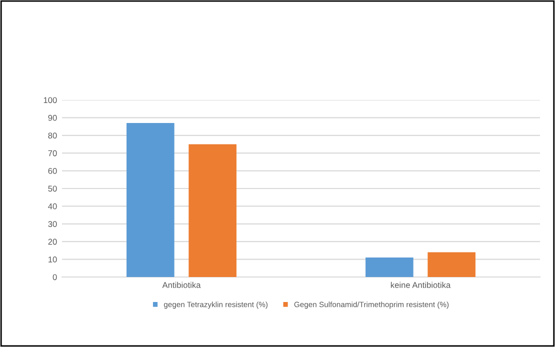 This screenshot has width=555, height=347. Describe the element at coordinates (181, 285) in the screenshot. I see `x-tick-label: Antibiotika` at that location.